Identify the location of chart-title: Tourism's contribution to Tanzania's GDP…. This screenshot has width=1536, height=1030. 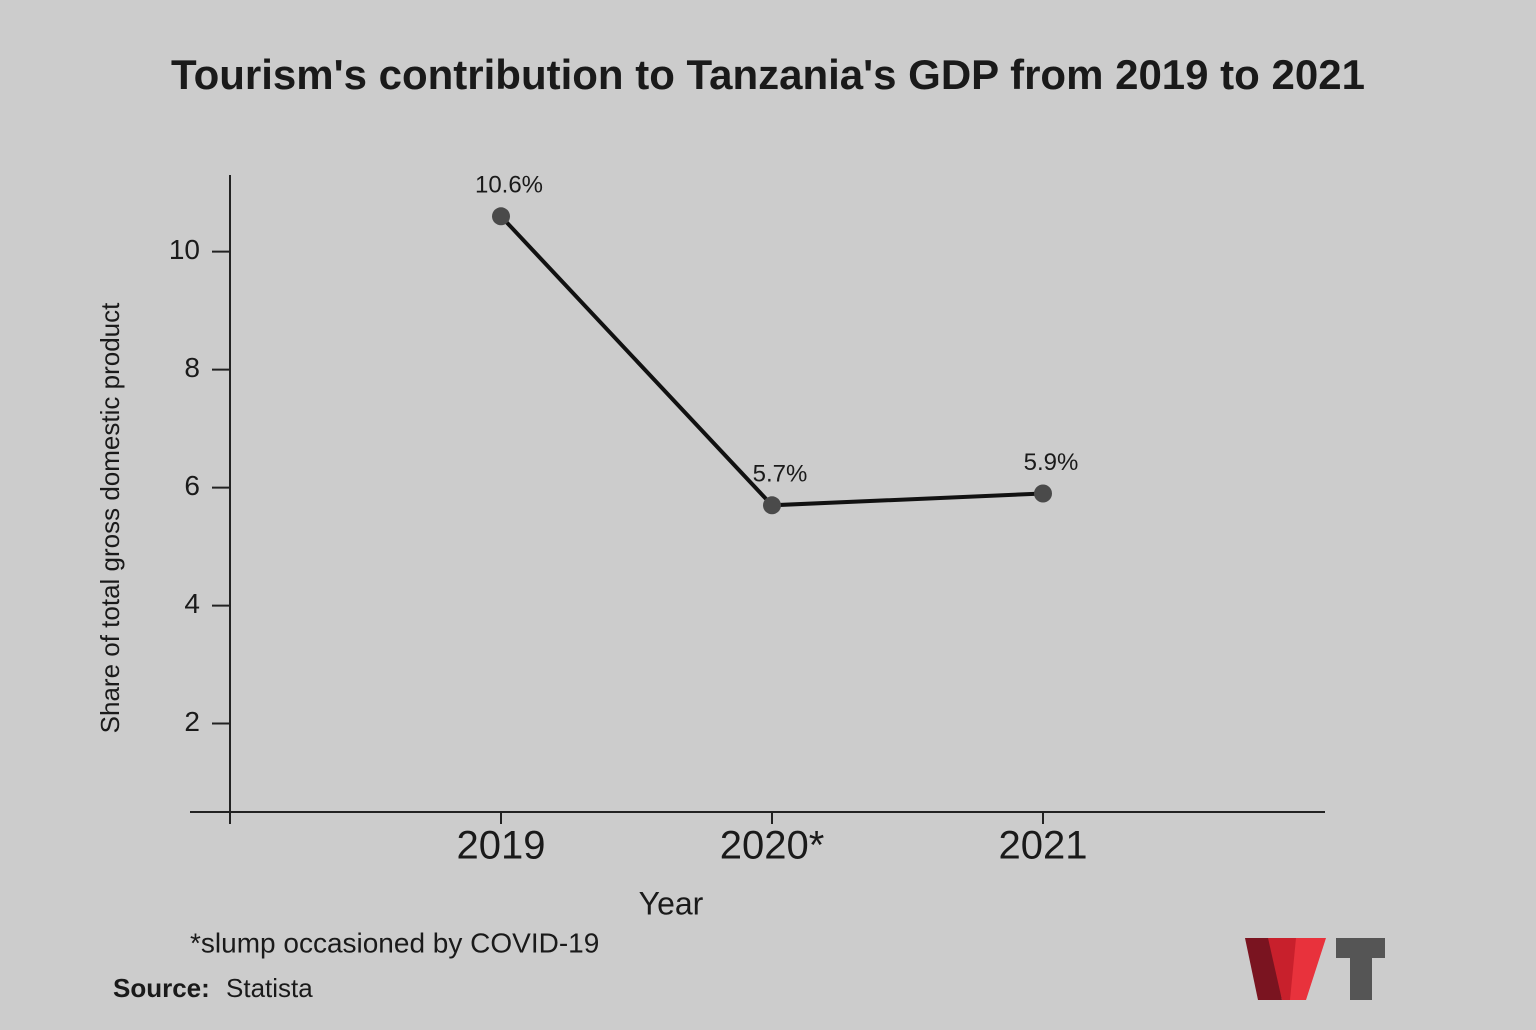
(768, 74).